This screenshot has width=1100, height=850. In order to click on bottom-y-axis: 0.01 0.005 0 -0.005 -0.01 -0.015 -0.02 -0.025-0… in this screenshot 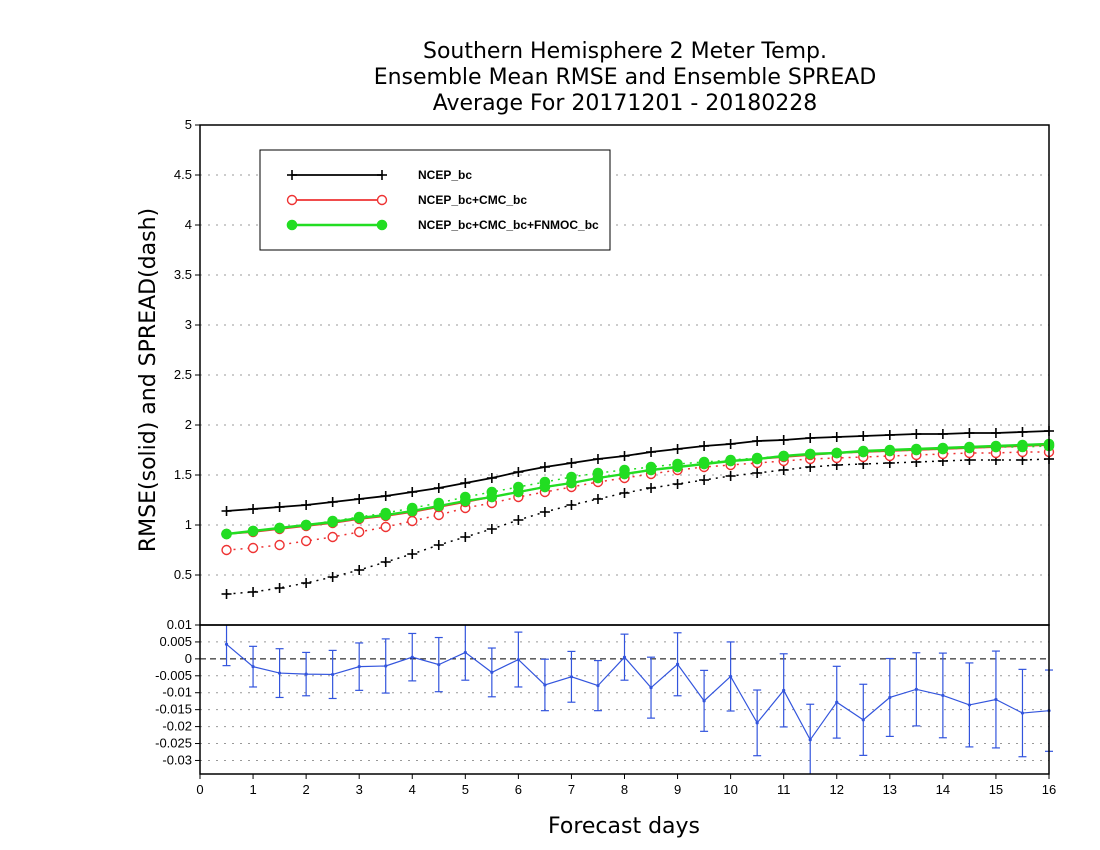, I will do `click(177, 692)`.